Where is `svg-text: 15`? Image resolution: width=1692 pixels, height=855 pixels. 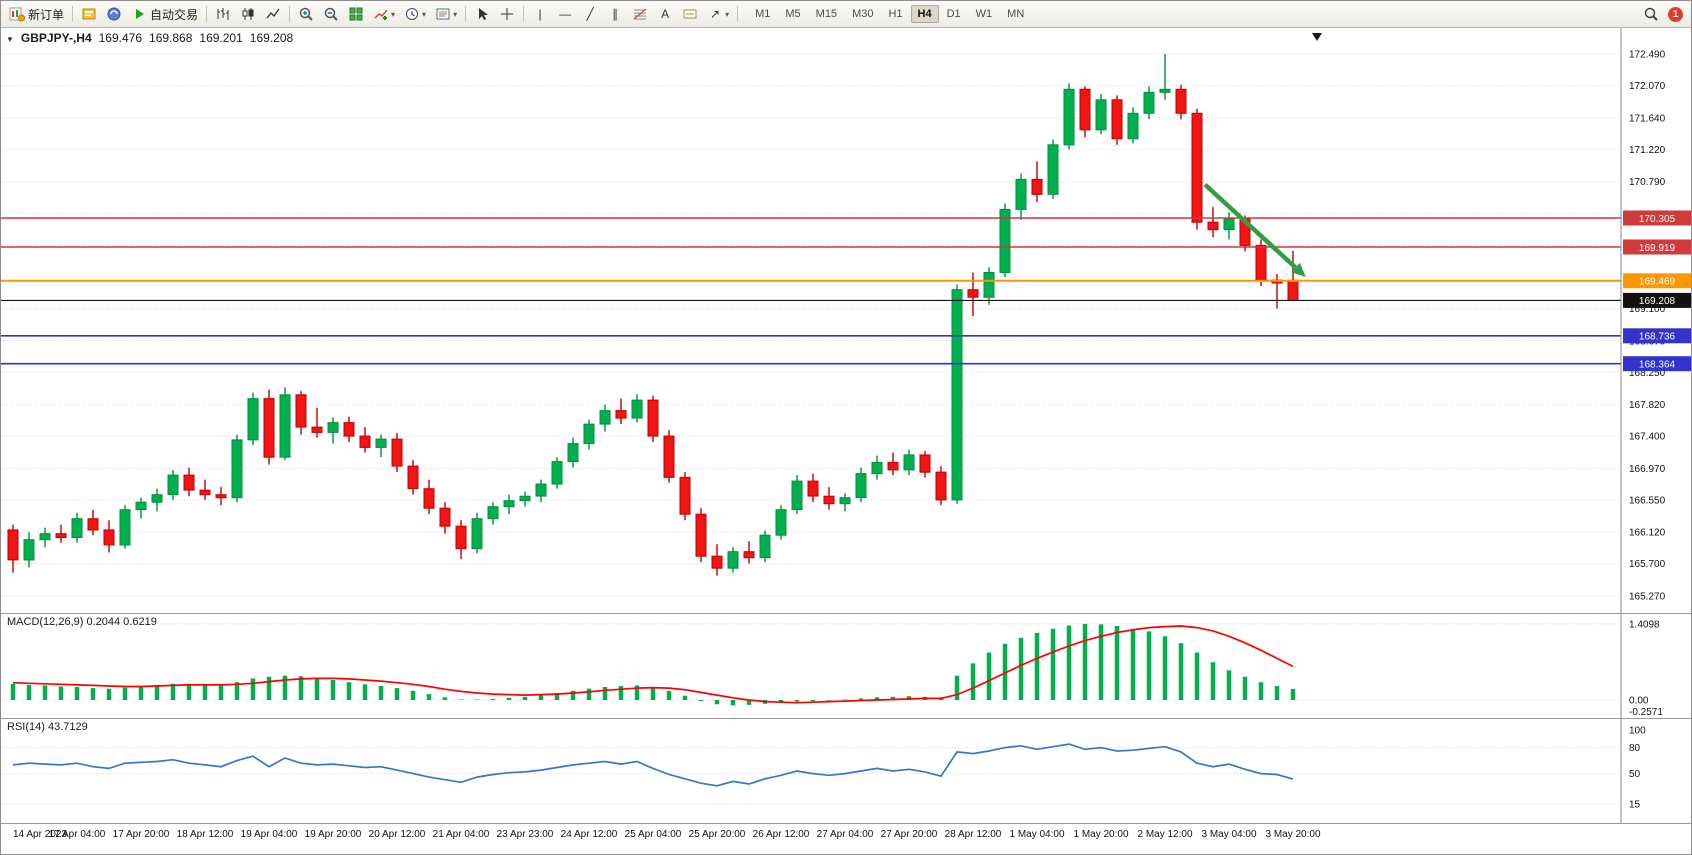 svg-text: 15 is located at coordinates (1635, 805).